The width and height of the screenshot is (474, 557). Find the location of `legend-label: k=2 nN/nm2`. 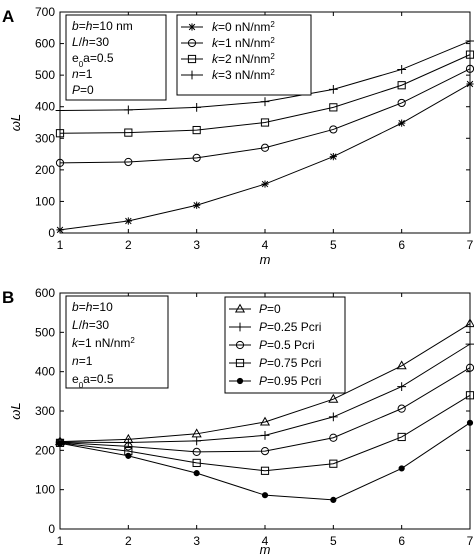

legend-label: k=2 nN/nm2 is located at coordinates (243, 59).